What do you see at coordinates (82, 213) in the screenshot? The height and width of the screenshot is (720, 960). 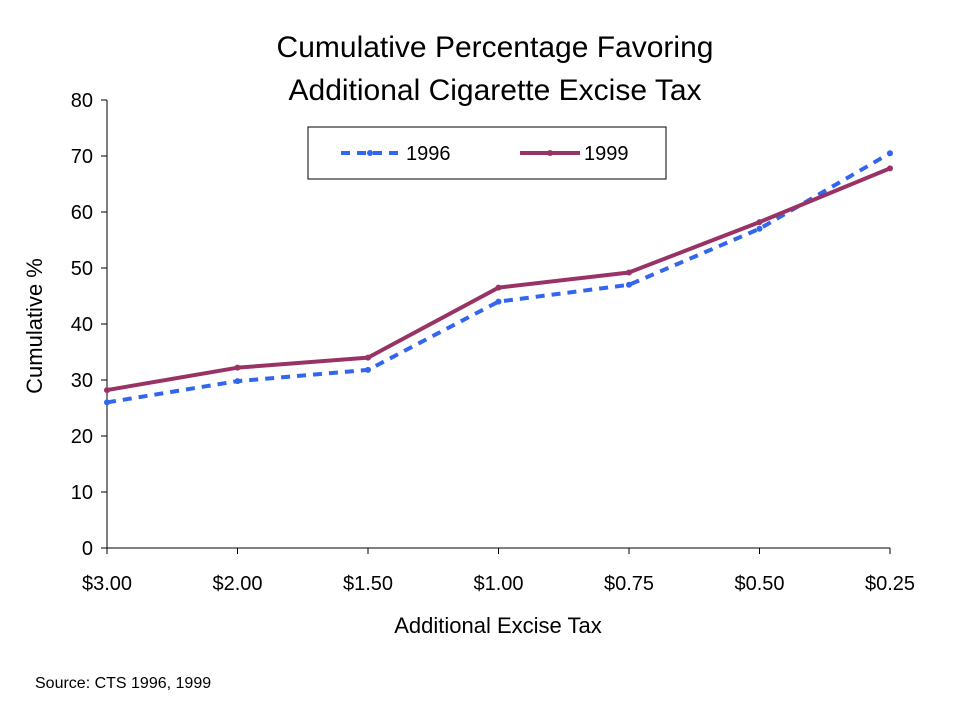 I see `y-tick-label: 60` at bounding box center [82, 213].